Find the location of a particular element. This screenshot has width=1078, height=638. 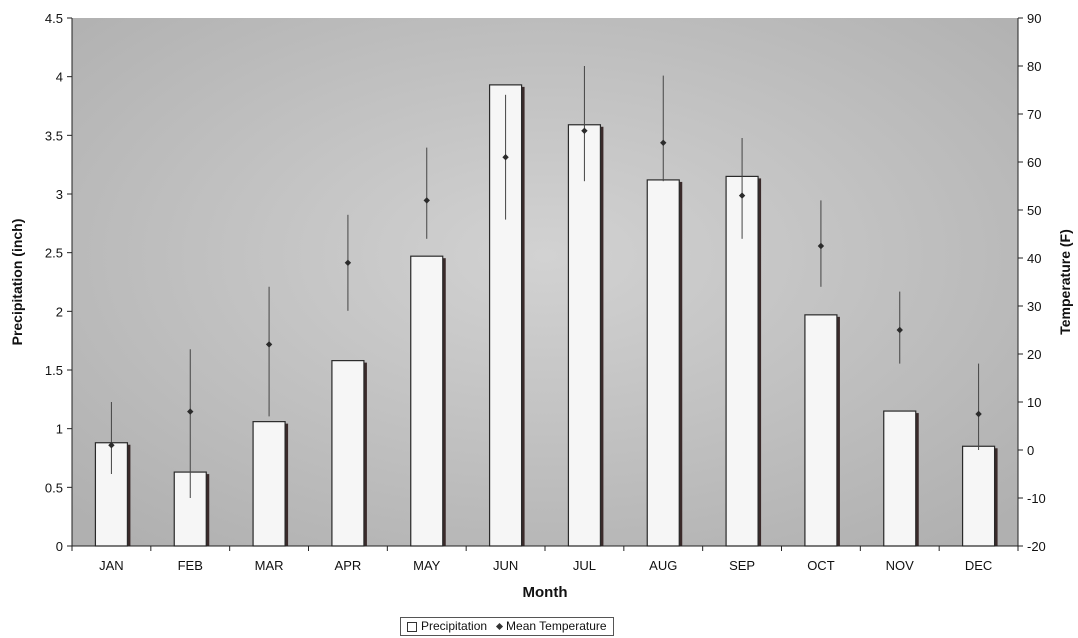

y2-axis-title: Temperature (F) is located at coordinates (1065, 282).